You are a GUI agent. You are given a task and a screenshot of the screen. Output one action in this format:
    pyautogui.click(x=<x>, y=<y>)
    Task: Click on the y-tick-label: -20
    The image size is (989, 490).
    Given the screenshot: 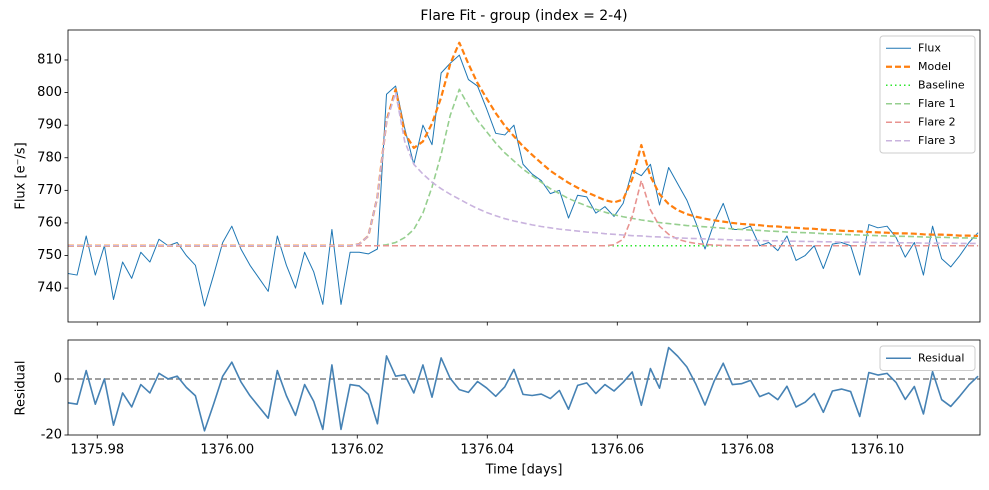 What is the action you would take?
    pyautogui.click(x=51, y=435)
    